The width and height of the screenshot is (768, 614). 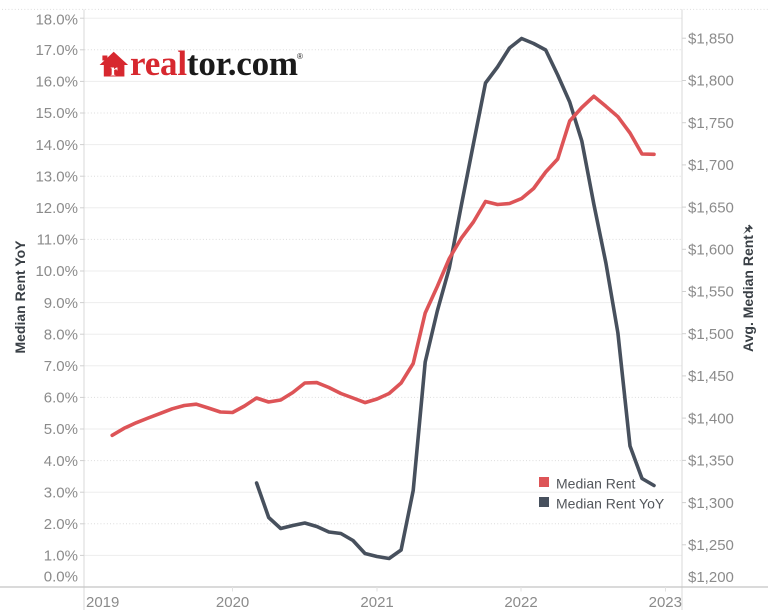 What do you see at coordinates (56, 271) in the screenshot?
I see `svg-text: 10.0%` at bounding box center [56, 271].